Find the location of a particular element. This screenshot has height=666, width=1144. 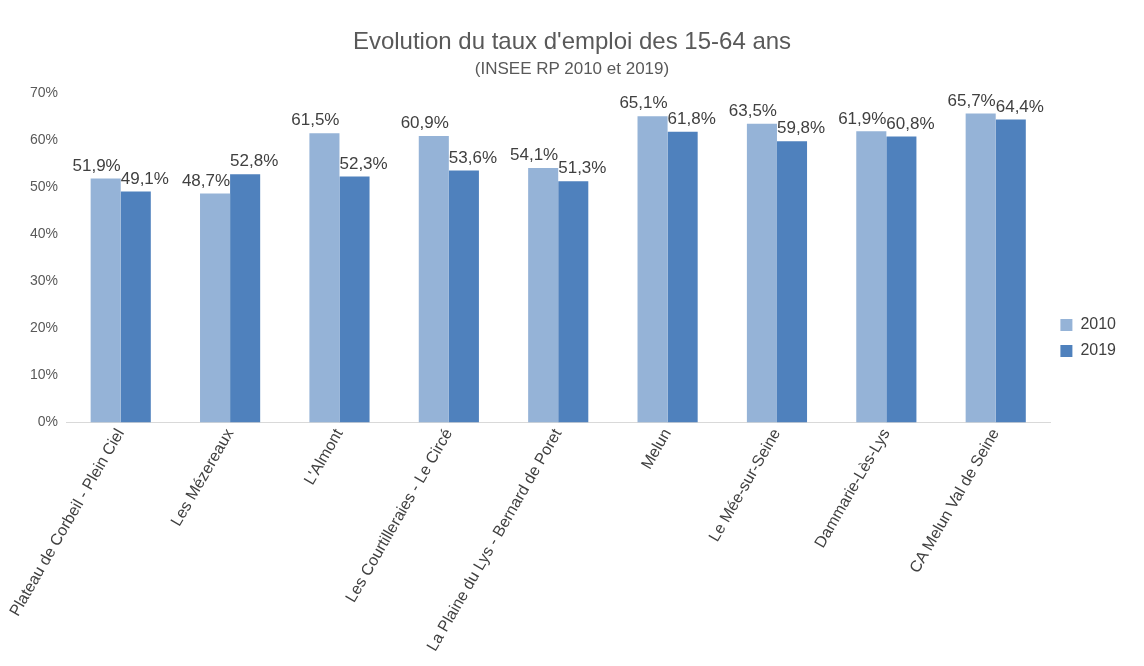

data-label: 59,8% is located at coordinates (801, 128).